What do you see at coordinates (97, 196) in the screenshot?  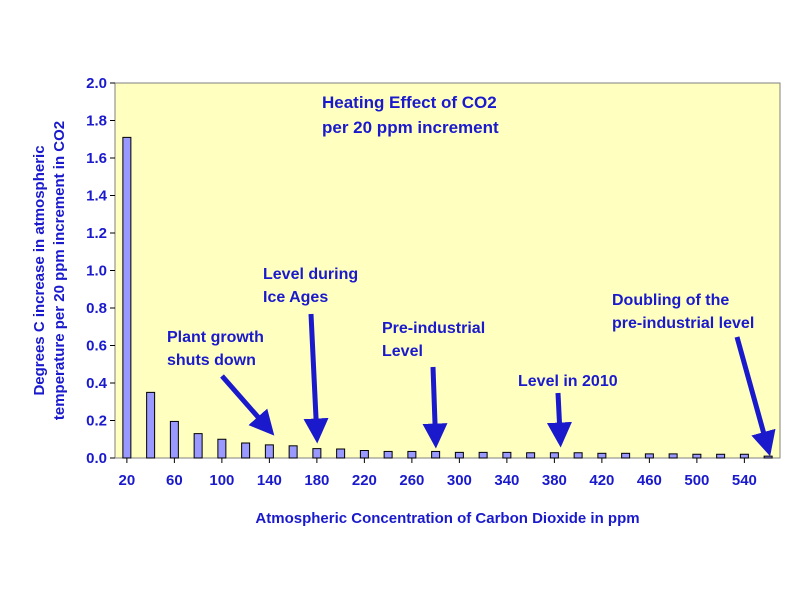 I see `y-tick-label: 1.4` at bounding box center [97, 196].